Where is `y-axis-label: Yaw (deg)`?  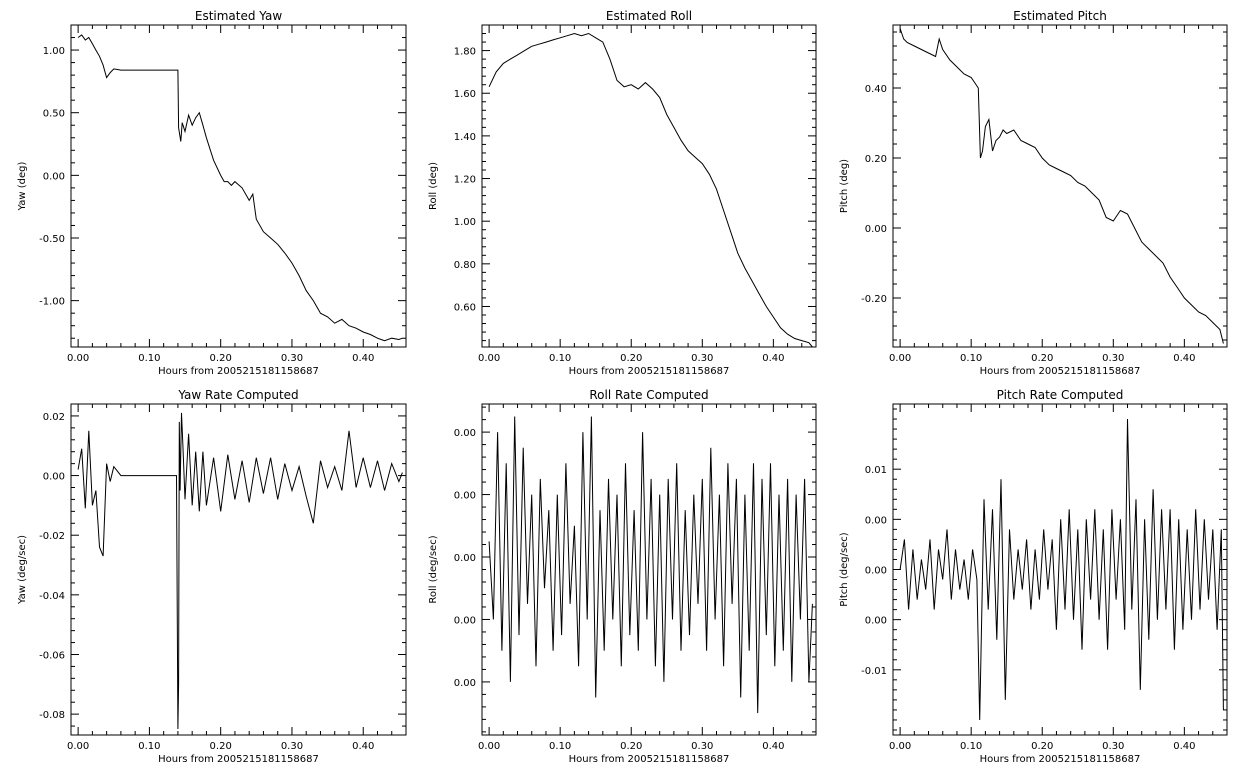
y-axis-label: Yaw (deg) is located at coordinates (22, 186).